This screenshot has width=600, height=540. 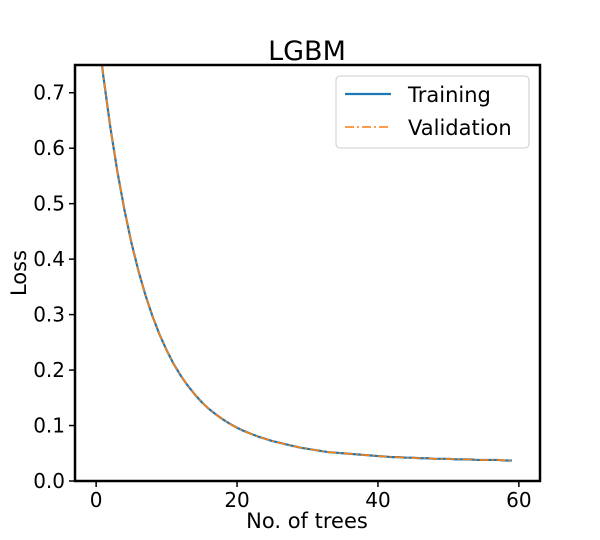 I want to click on y-tick-label: 0.1, so click(x=49, y=426).